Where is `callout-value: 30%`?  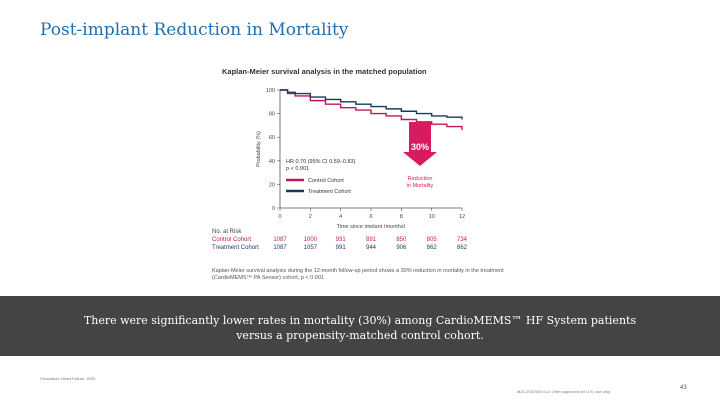
callout-value: 30% is located at coordinates (420, 147).